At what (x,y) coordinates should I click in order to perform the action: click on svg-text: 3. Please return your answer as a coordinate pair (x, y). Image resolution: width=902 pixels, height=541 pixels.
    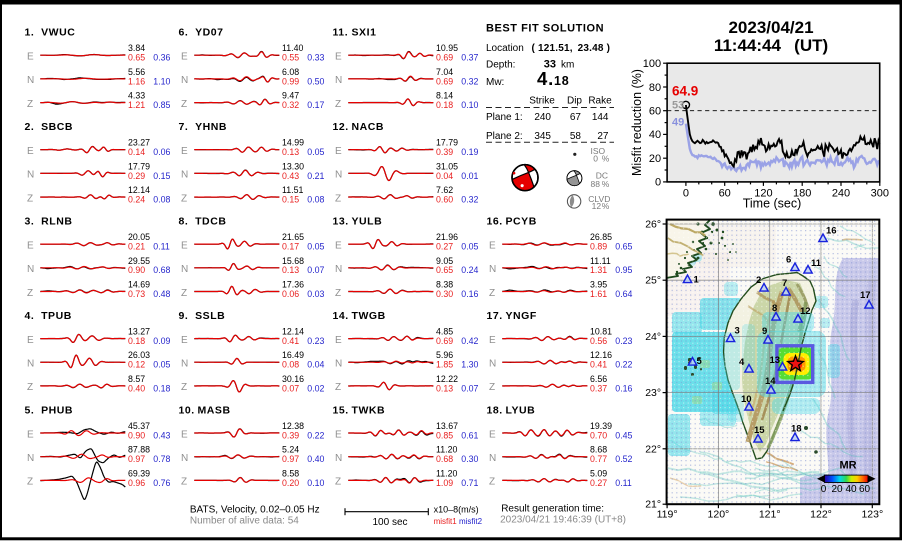
    Looking at the image, I should click on (737, 331).